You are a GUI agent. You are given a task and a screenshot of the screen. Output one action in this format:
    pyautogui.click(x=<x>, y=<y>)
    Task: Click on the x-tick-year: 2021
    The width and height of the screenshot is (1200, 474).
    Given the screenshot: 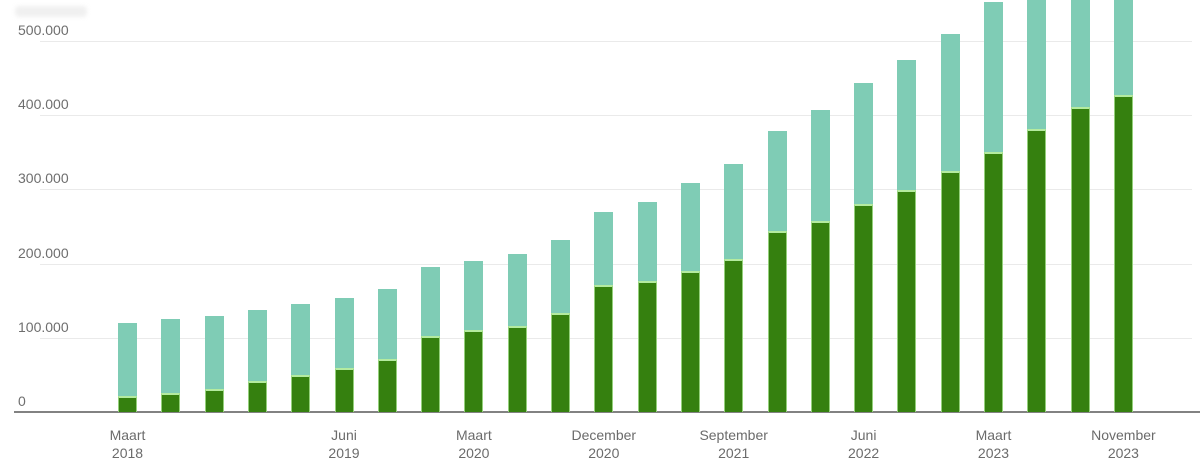 What is the action you would take?
    pyautogui.click(x=734, y=453)
    